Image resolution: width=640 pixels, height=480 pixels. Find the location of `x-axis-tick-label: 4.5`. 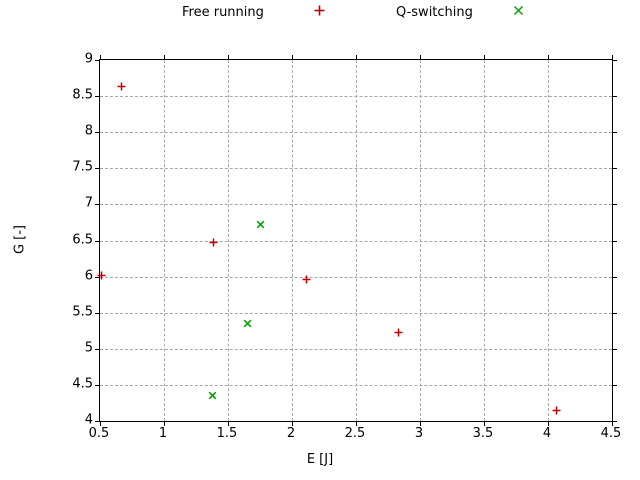

x-axis-tick-label: 4.5 is located at coordinates (611, 433).